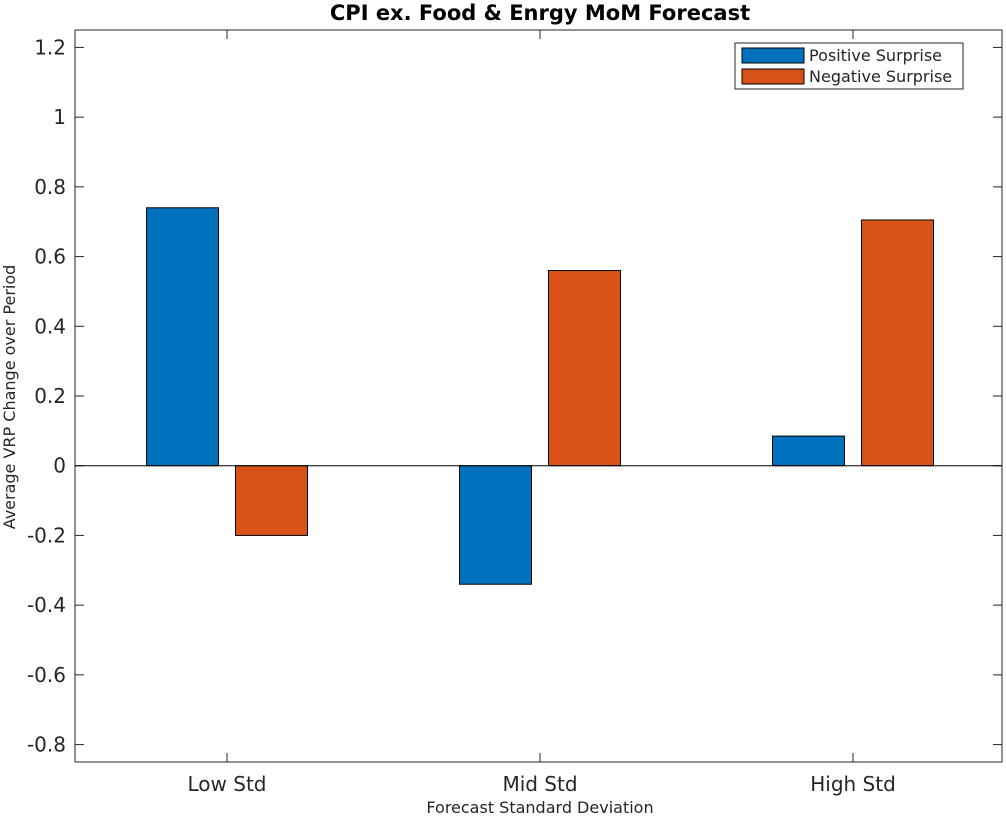 The image size is (1006, 817). What do you see at coordinates (540, 13) in the screenshot?
I see `chart-title: CPI ex. Food & Enrgy MoM Forecast` at bounding box center [540, 13].